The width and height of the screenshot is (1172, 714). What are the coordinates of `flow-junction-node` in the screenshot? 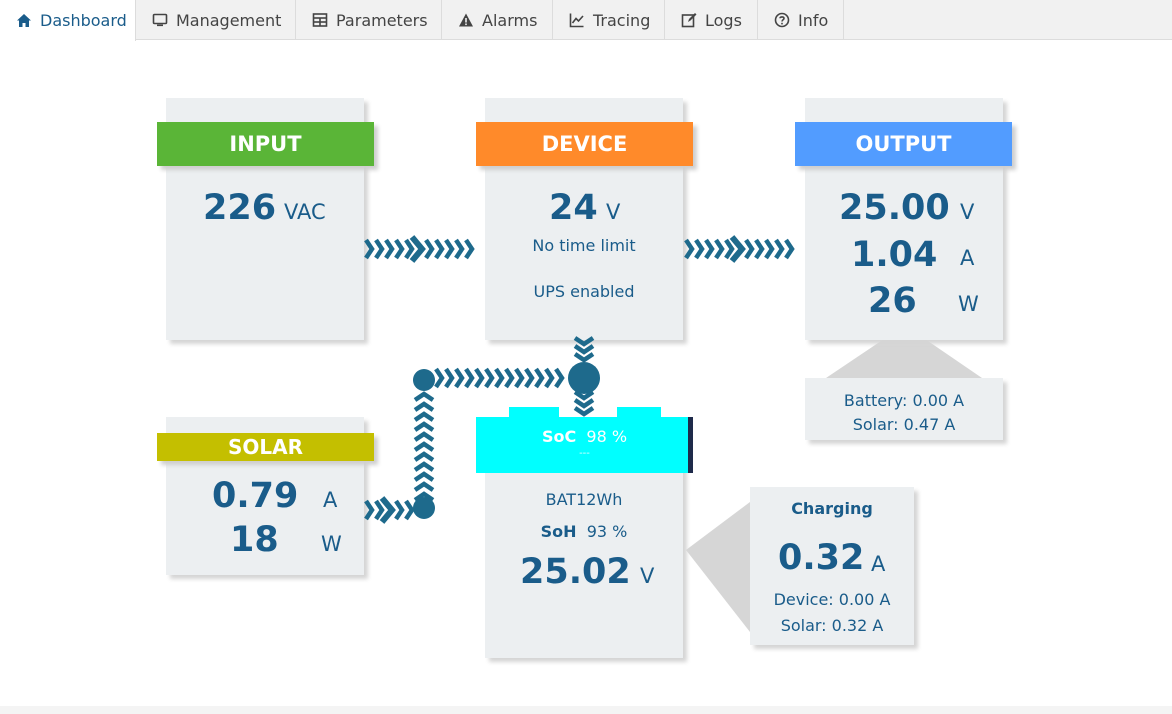 It's located at (584, 378).